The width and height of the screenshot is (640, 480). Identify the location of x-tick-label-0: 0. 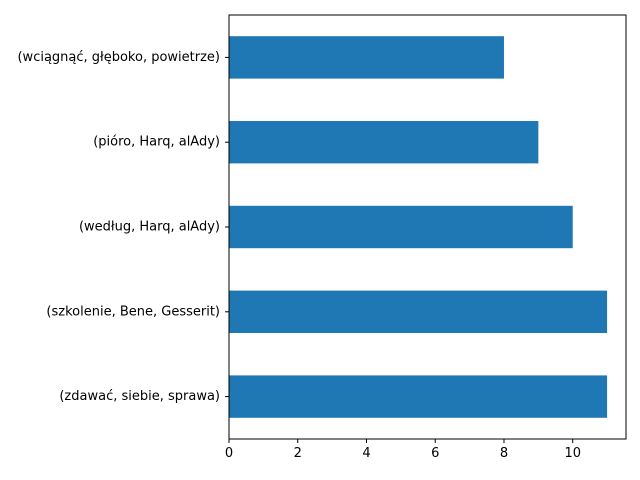
(229, 453).